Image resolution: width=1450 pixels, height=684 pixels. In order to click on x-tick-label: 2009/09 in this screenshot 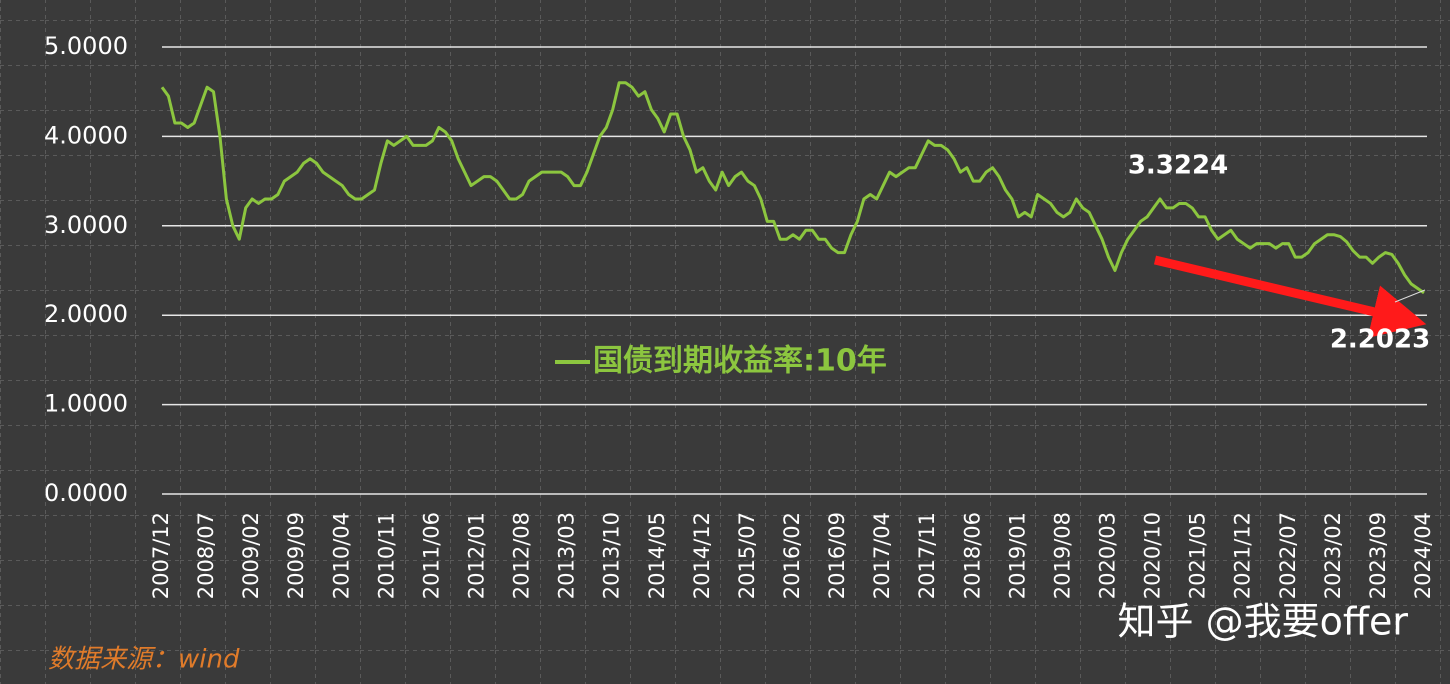, I will do `click(296, 555)`.